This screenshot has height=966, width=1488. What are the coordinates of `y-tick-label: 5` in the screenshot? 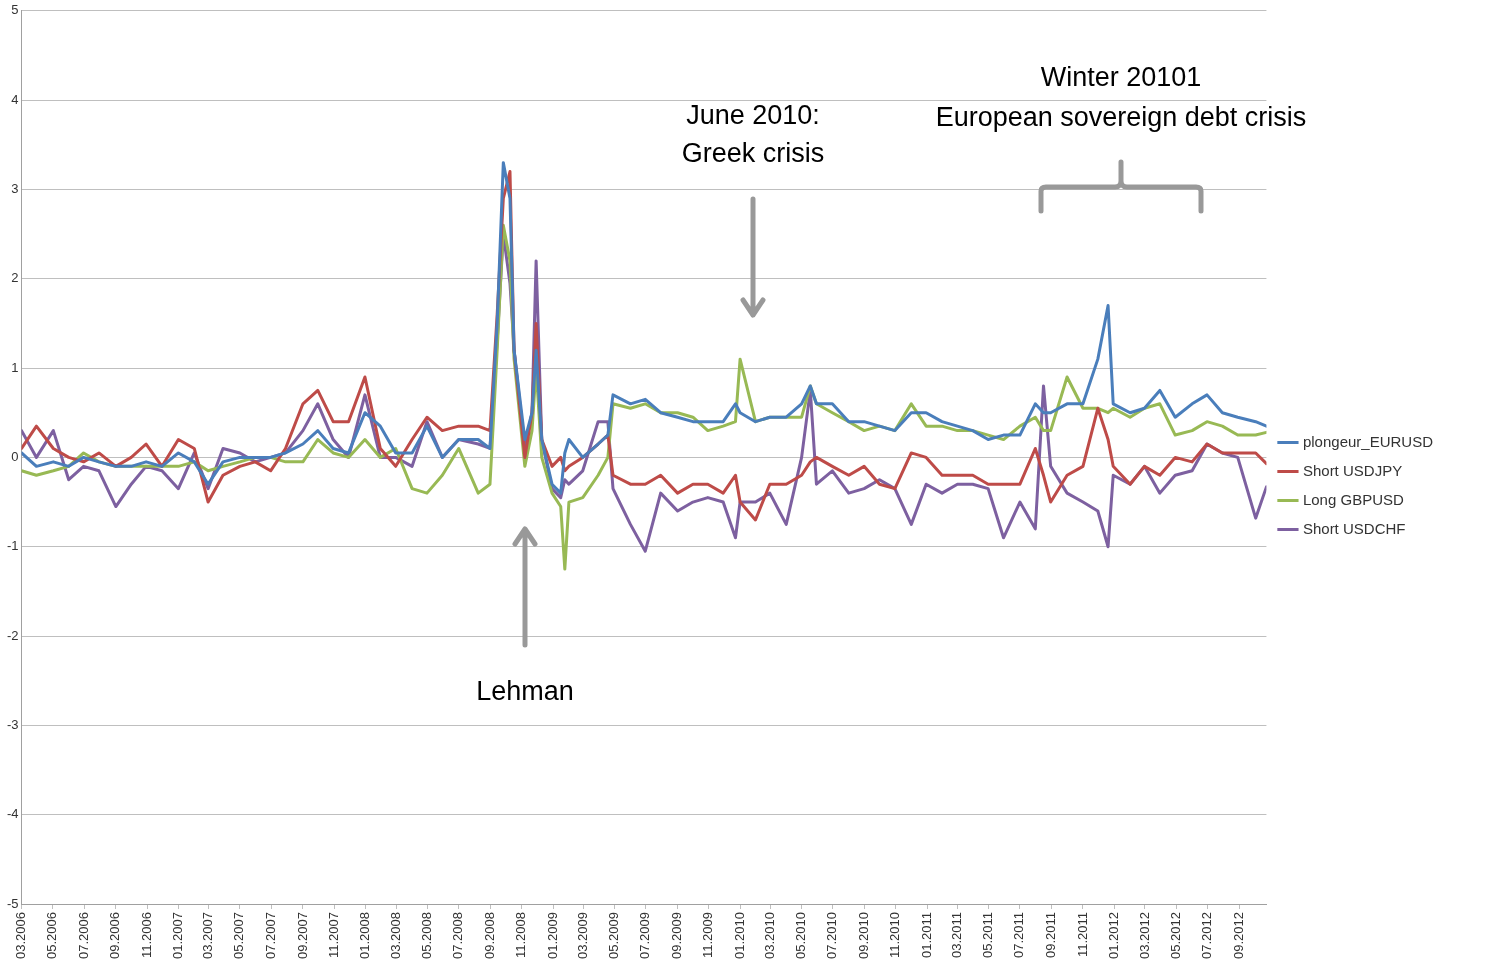 It's located at (15, 10).